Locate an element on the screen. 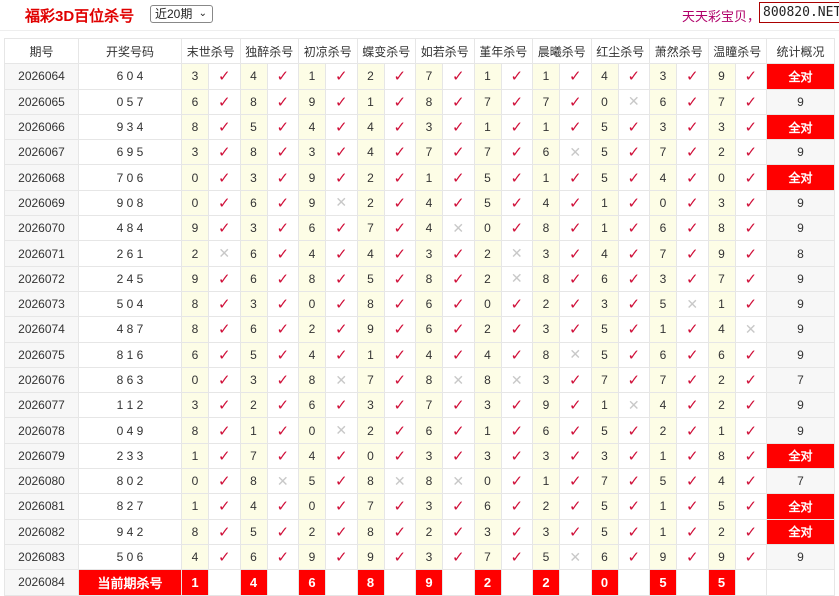  table-row: 2026068 7 0 6 0 ✓ 3 ✓ 9 ✓ 2 ✓ 1 ✓ 5 ✓ 1 ✓ 5 ✓ 4 ✓ 0 ✓ 全对 is located at coordinates (419, 177).